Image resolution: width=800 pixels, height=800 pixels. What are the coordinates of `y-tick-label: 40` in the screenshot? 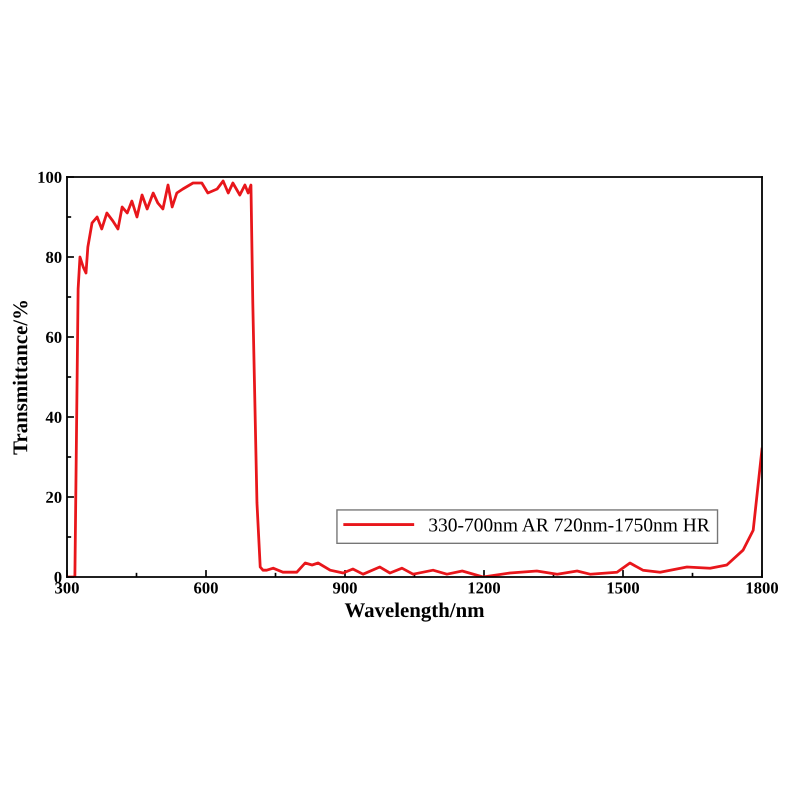 It's located at (54, 417).